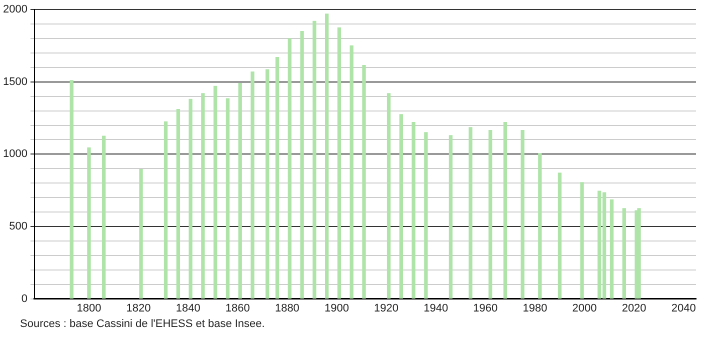 The width and height of the screenshot is (710, 340). I want to click on x-tick-label: 1920, so click(386, 308).